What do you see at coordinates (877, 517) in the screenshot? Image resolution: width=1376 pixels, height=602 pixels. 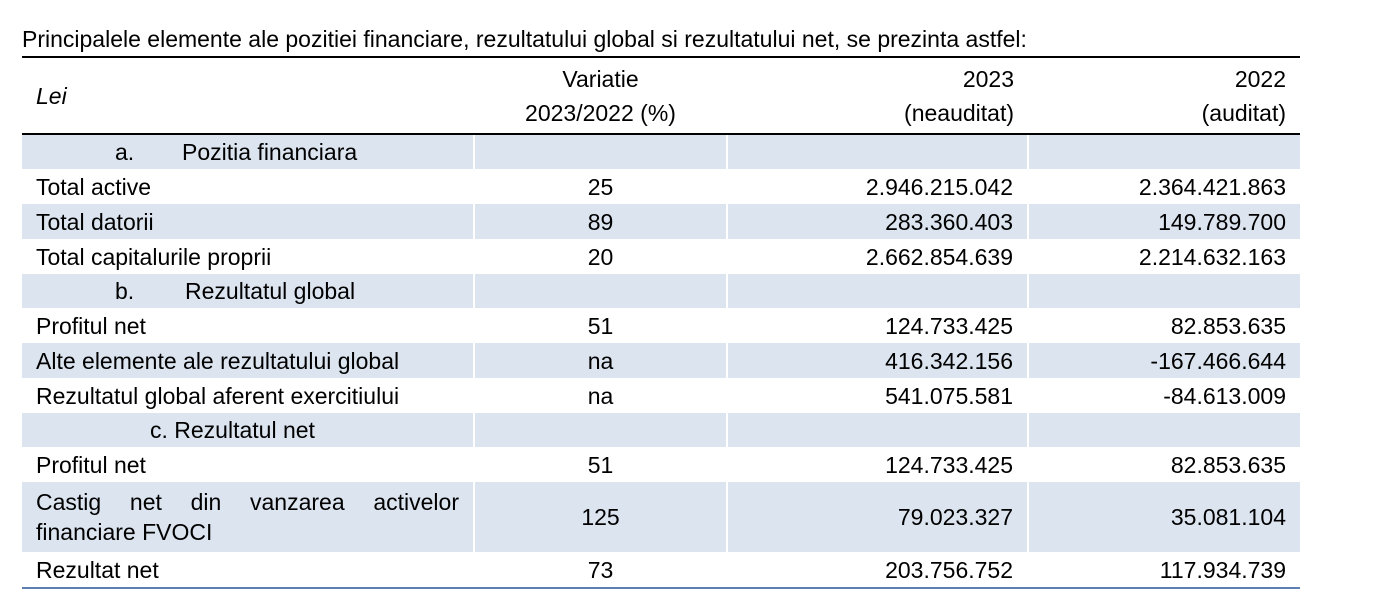 I see `row-value-2023: 79.023.327` at bounding box center [877, 517].